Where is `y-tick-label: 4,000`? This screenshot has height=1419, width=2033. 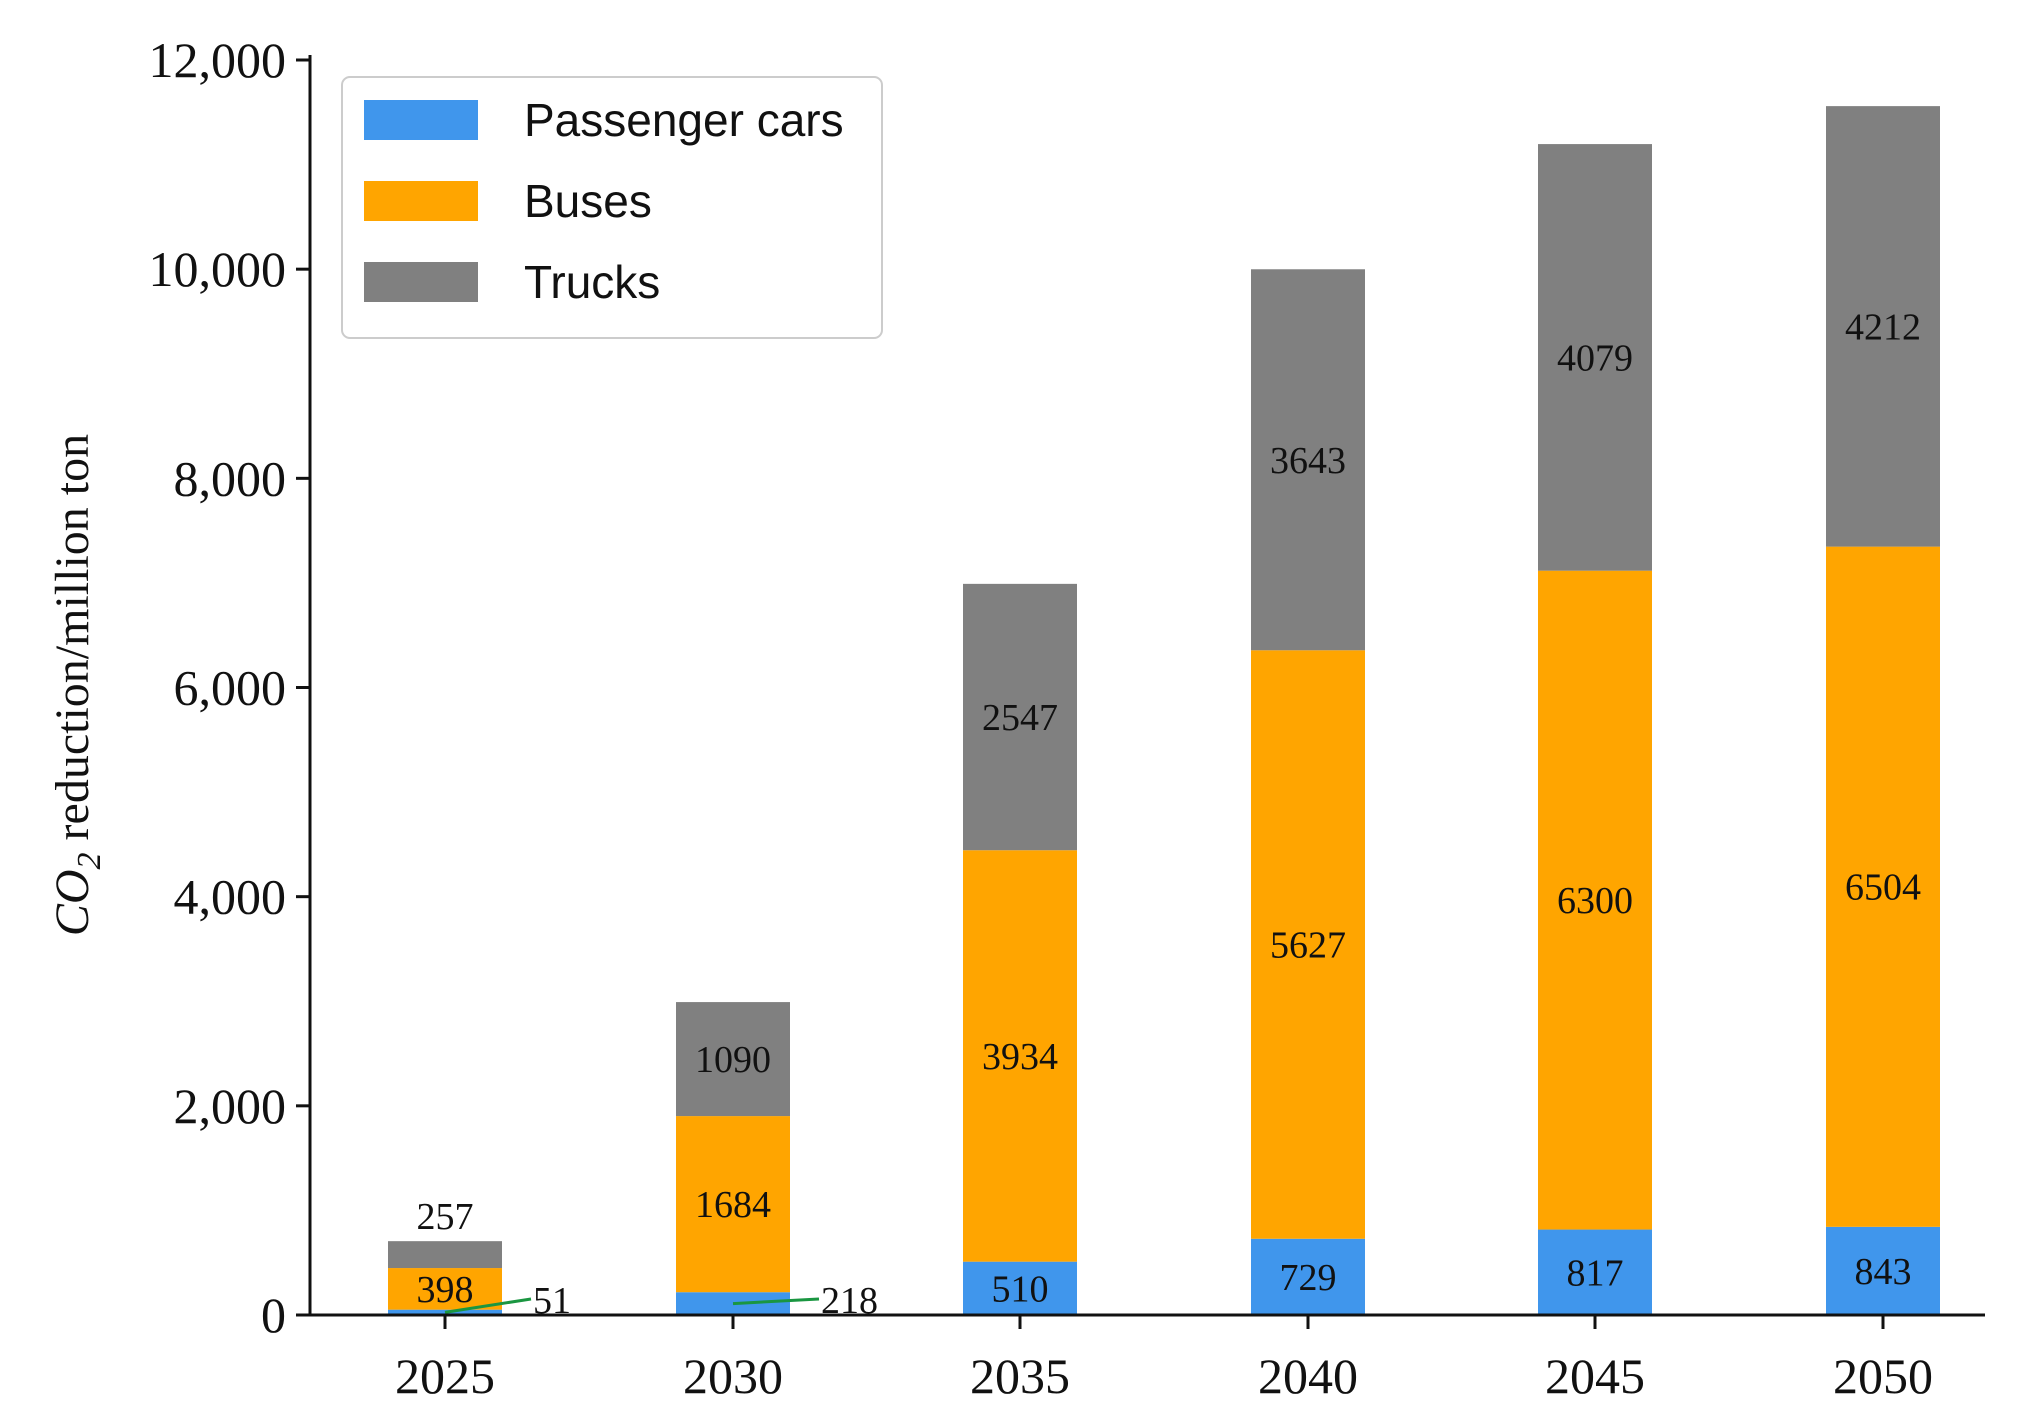
y-tick-label: 4,000 is located at coordinates (230, 897).